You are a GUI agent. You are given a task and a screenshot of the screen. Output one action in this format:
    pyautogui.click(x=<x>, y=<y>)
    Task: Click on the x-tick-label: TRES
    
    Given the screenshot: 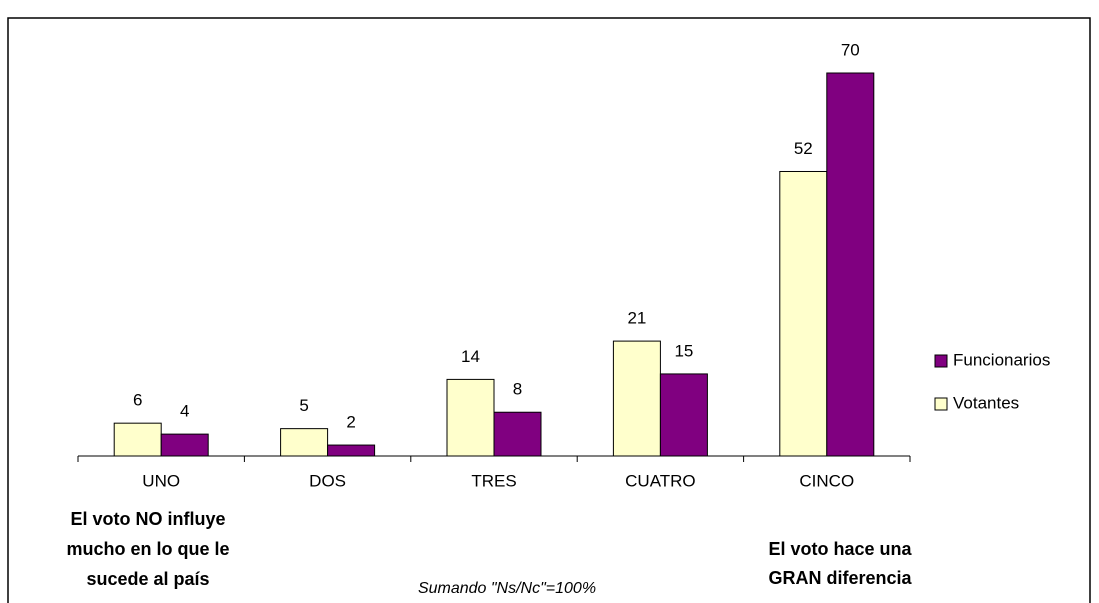 What is the action you would take?
    pyautogui.click(x=493, y=480)
    